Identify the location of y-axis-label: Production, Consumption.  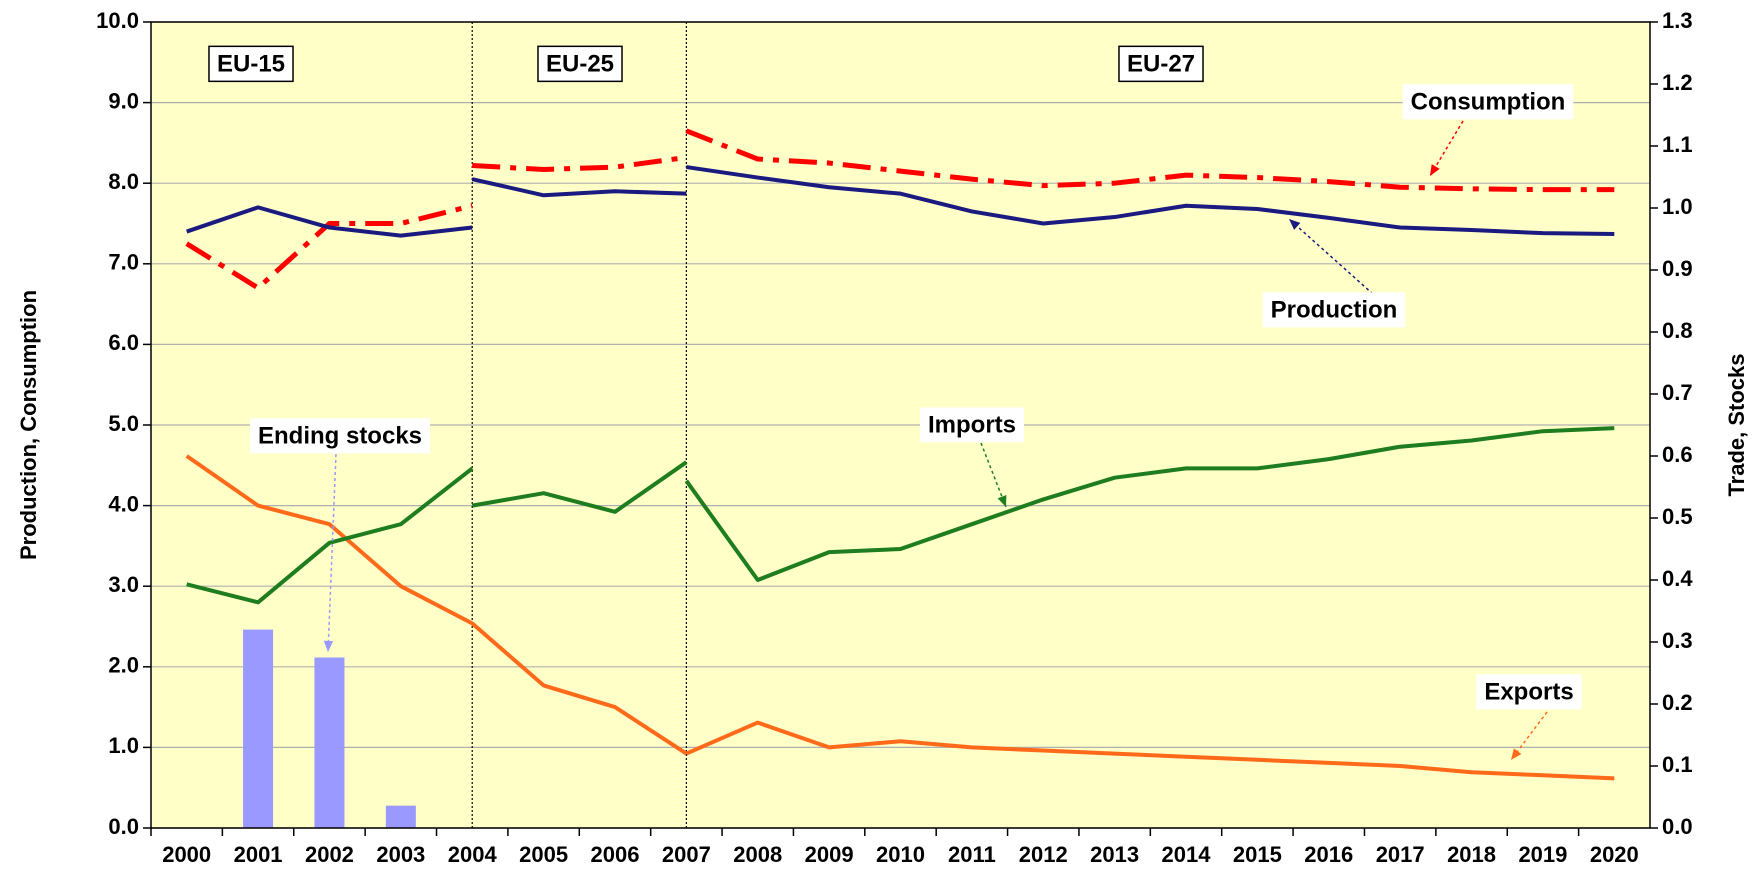
(28, 425).